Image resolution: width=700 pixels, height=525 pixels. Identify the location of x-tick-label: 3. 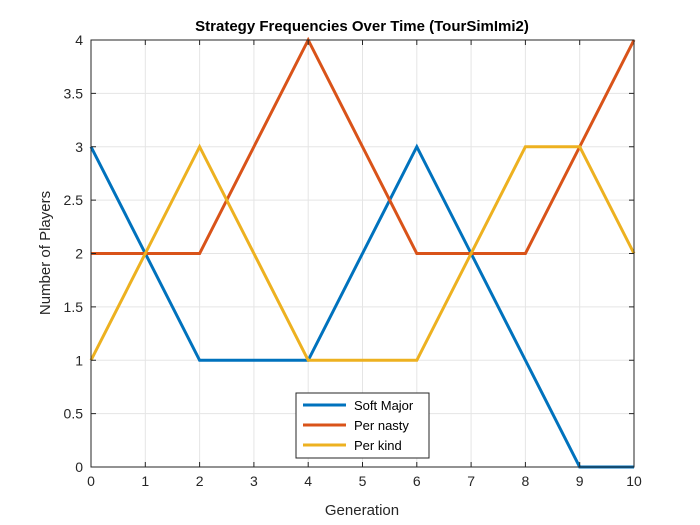
(254, 481).